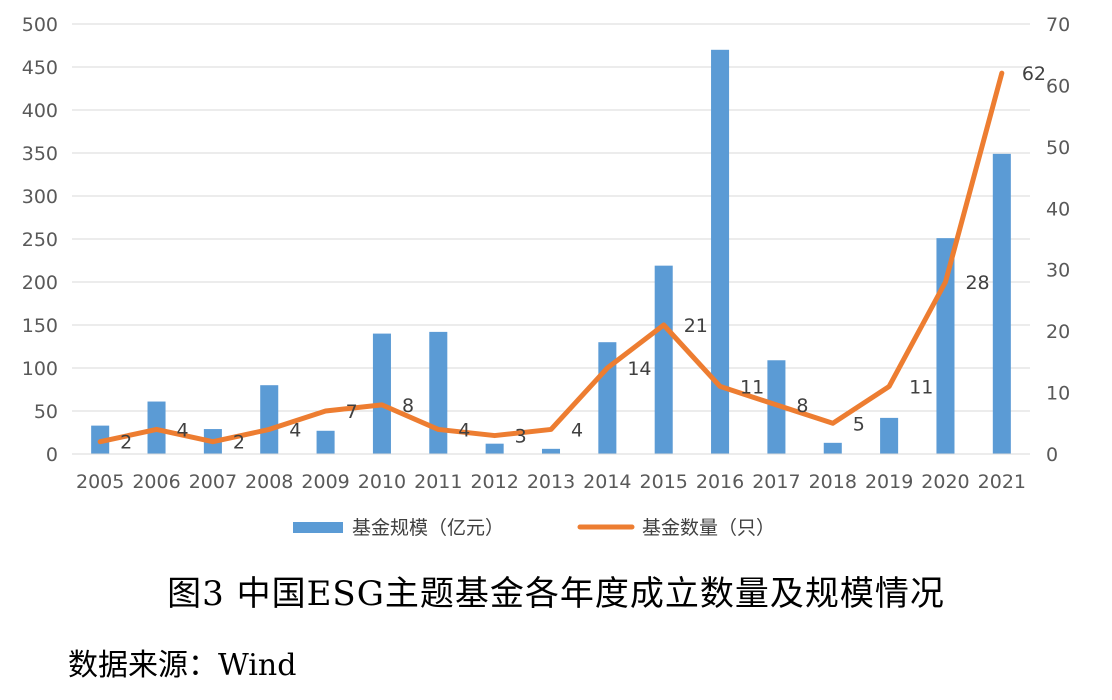  What do you see at coordinates (720, 252) in the screenshot?
I see `bar-2016` at bounding box center [720, 252].